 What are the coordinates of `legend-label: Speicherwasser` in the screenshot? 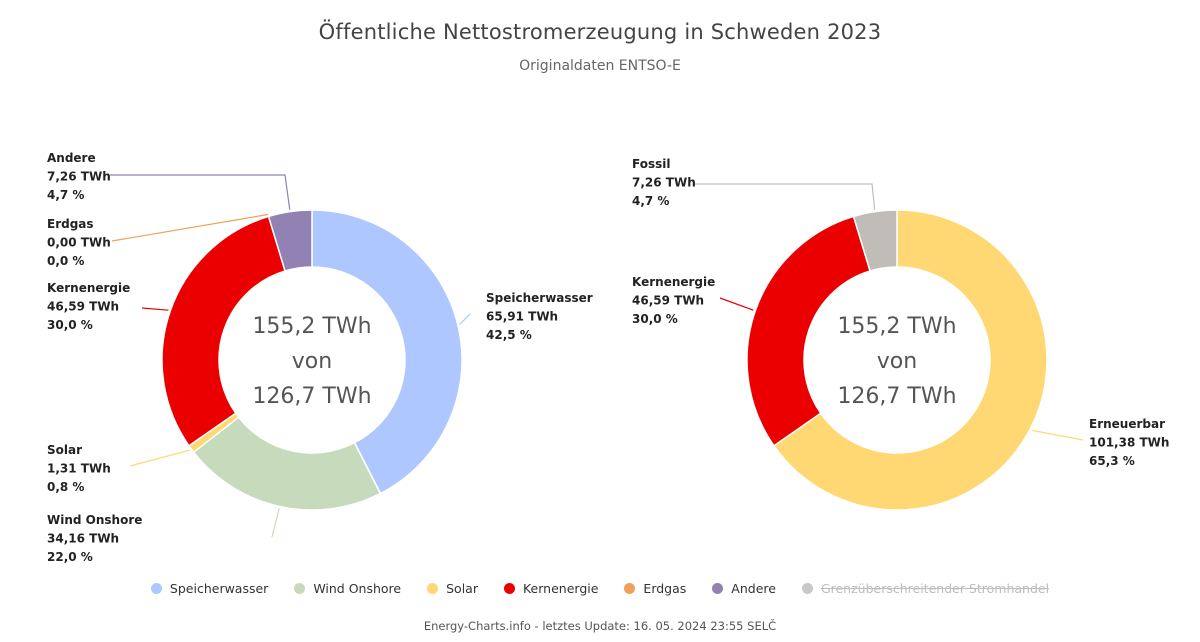 It's located at (219, 588).